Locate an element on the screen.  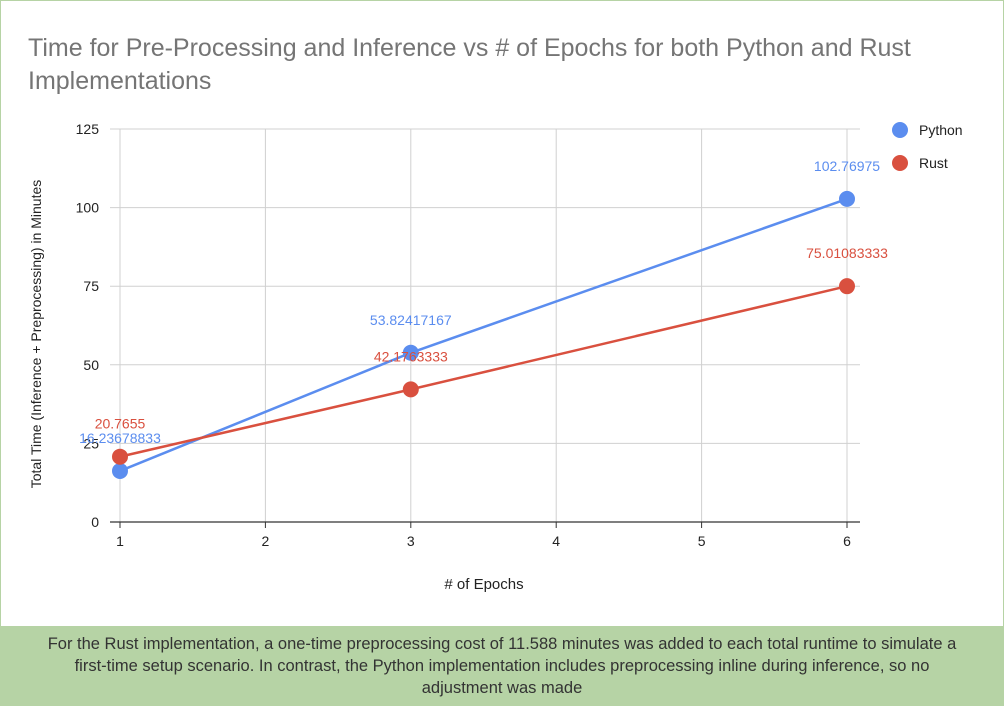
data-label-rust: 20.7655 is located at coordinates (120, 424).